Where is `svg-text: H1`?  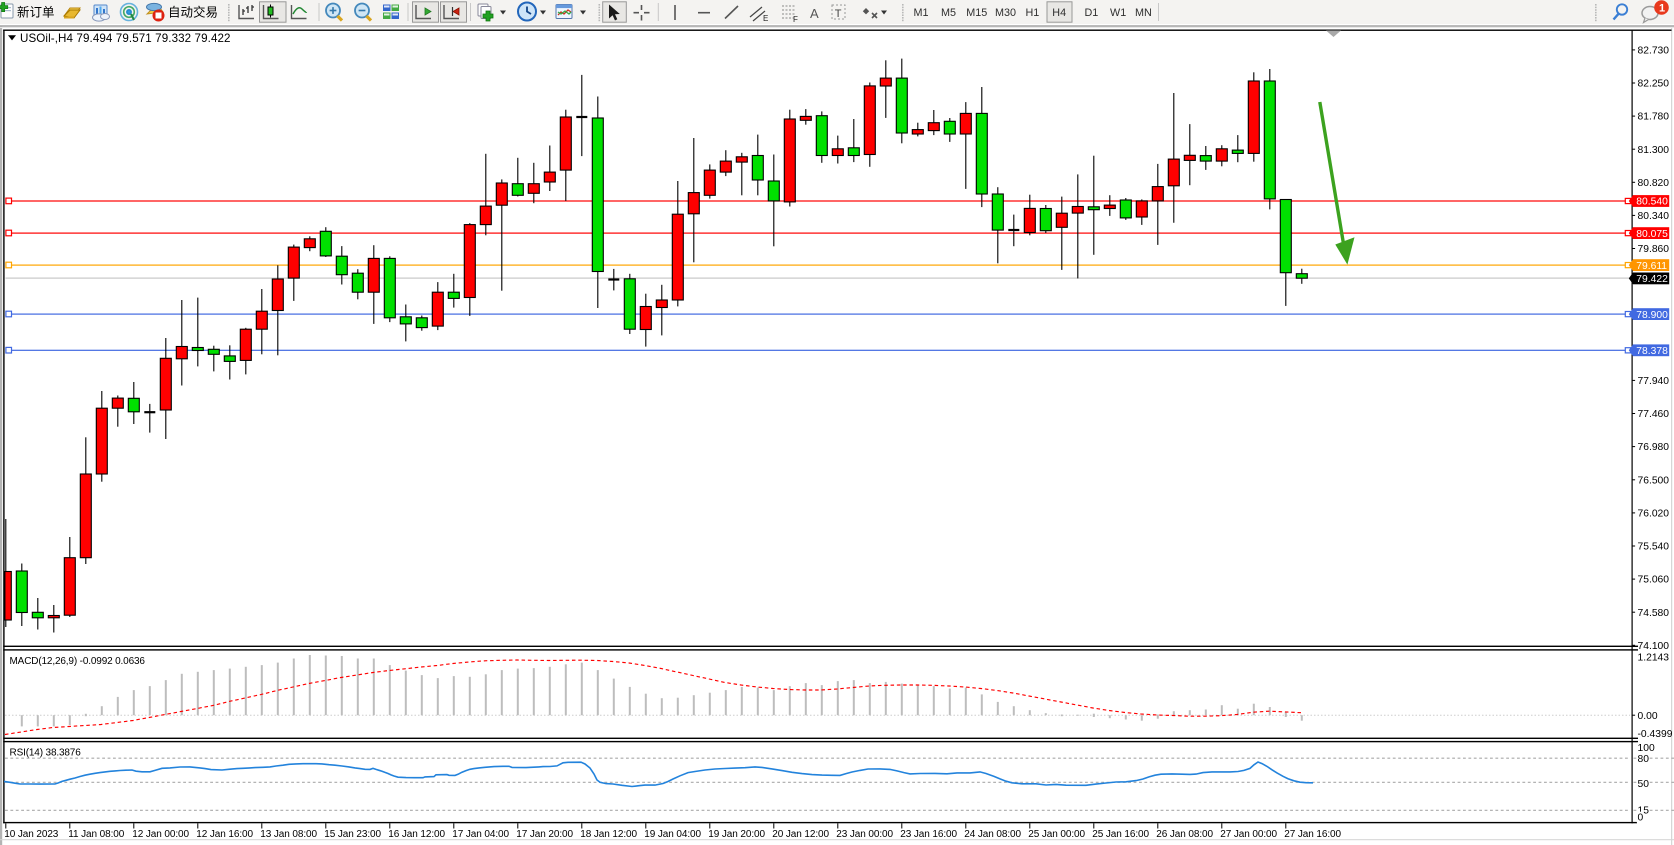
svg-text: H1 is located at coordinates (1033, 13).